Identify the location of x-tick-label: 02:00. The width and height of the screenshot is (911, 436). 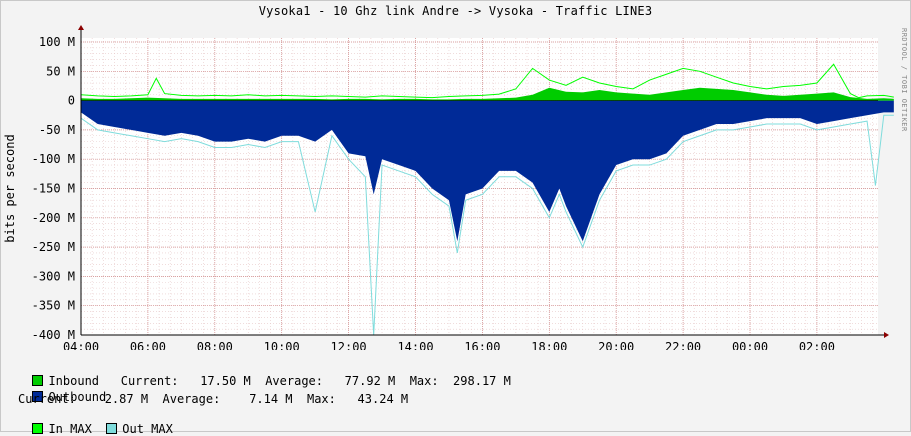
(817, 345).